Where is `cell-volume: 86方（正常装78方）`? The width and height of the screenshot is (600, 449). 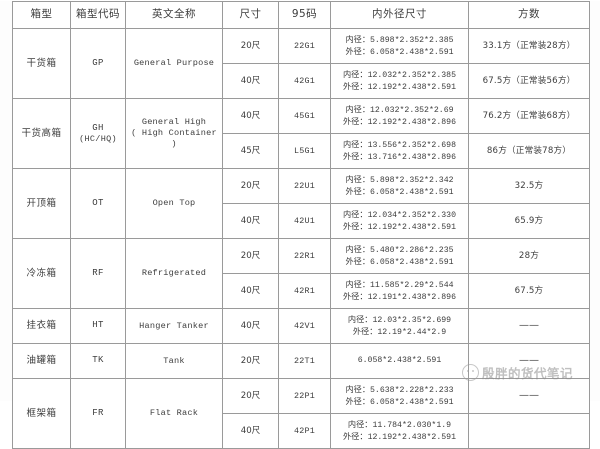
cell-volume: 86方（正常装78方） is located at coordinates (529, 151).